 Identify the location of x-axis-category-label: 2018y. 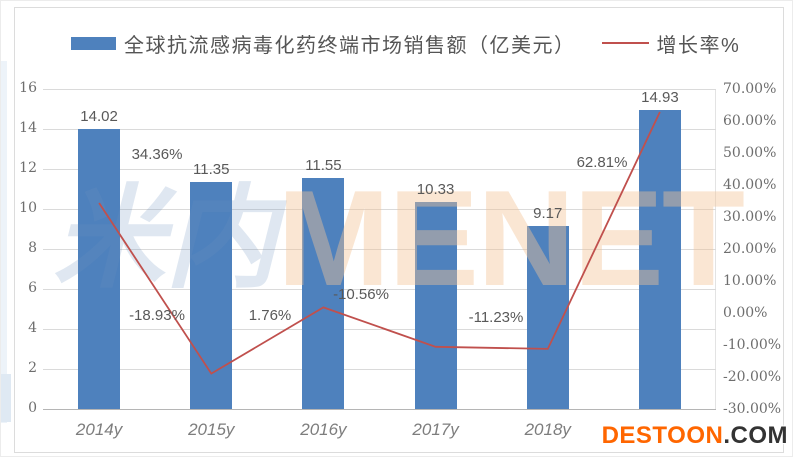
(547, 429).